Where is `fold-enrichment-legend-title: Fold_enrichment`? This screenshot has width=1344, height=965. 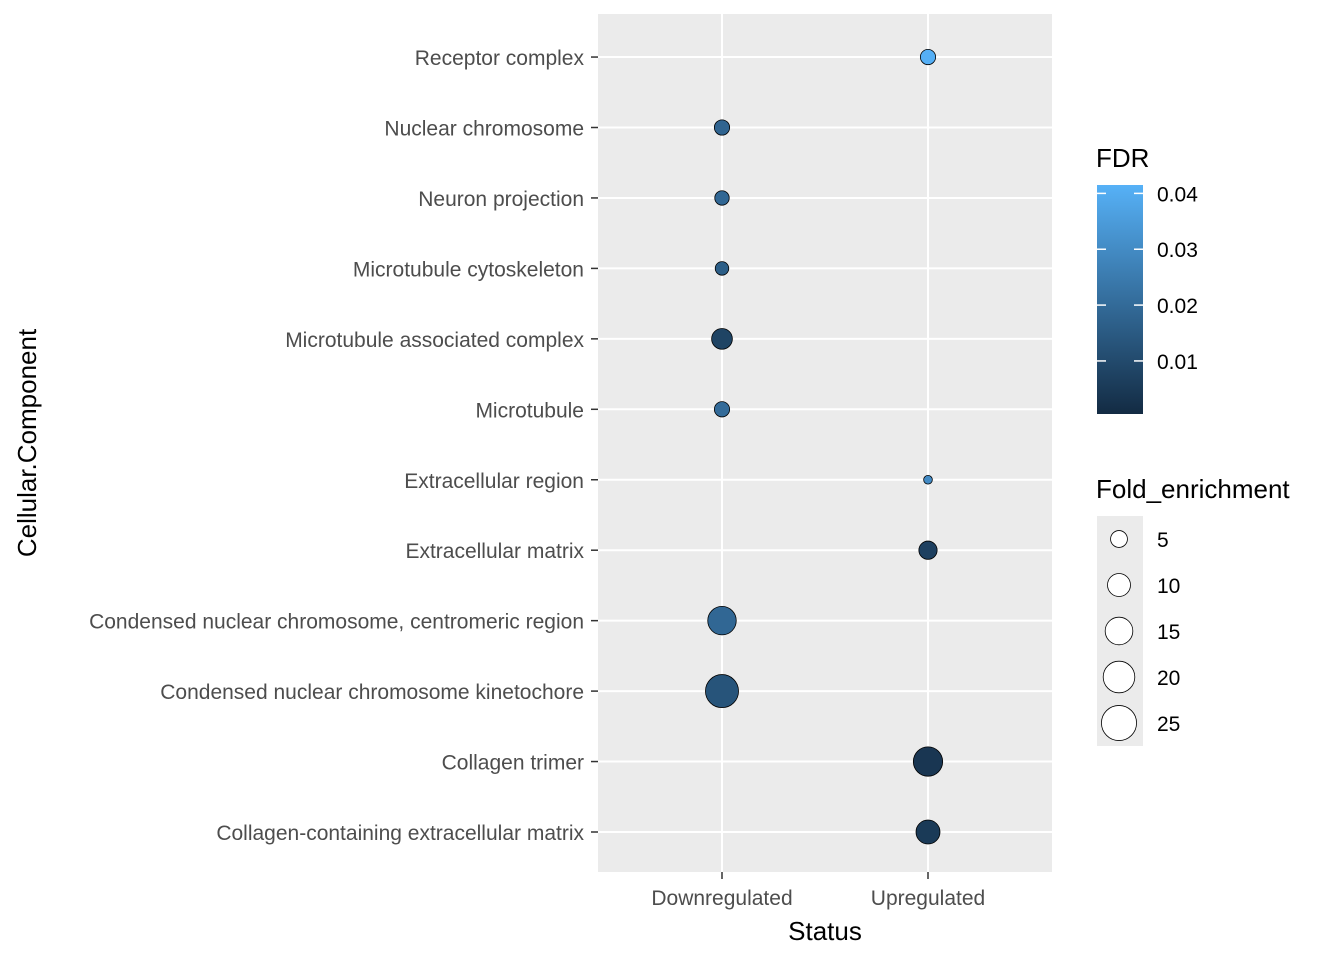 fold-enrichment-legend-title: Fold_enrichment is located at coordinates (1193, 489).